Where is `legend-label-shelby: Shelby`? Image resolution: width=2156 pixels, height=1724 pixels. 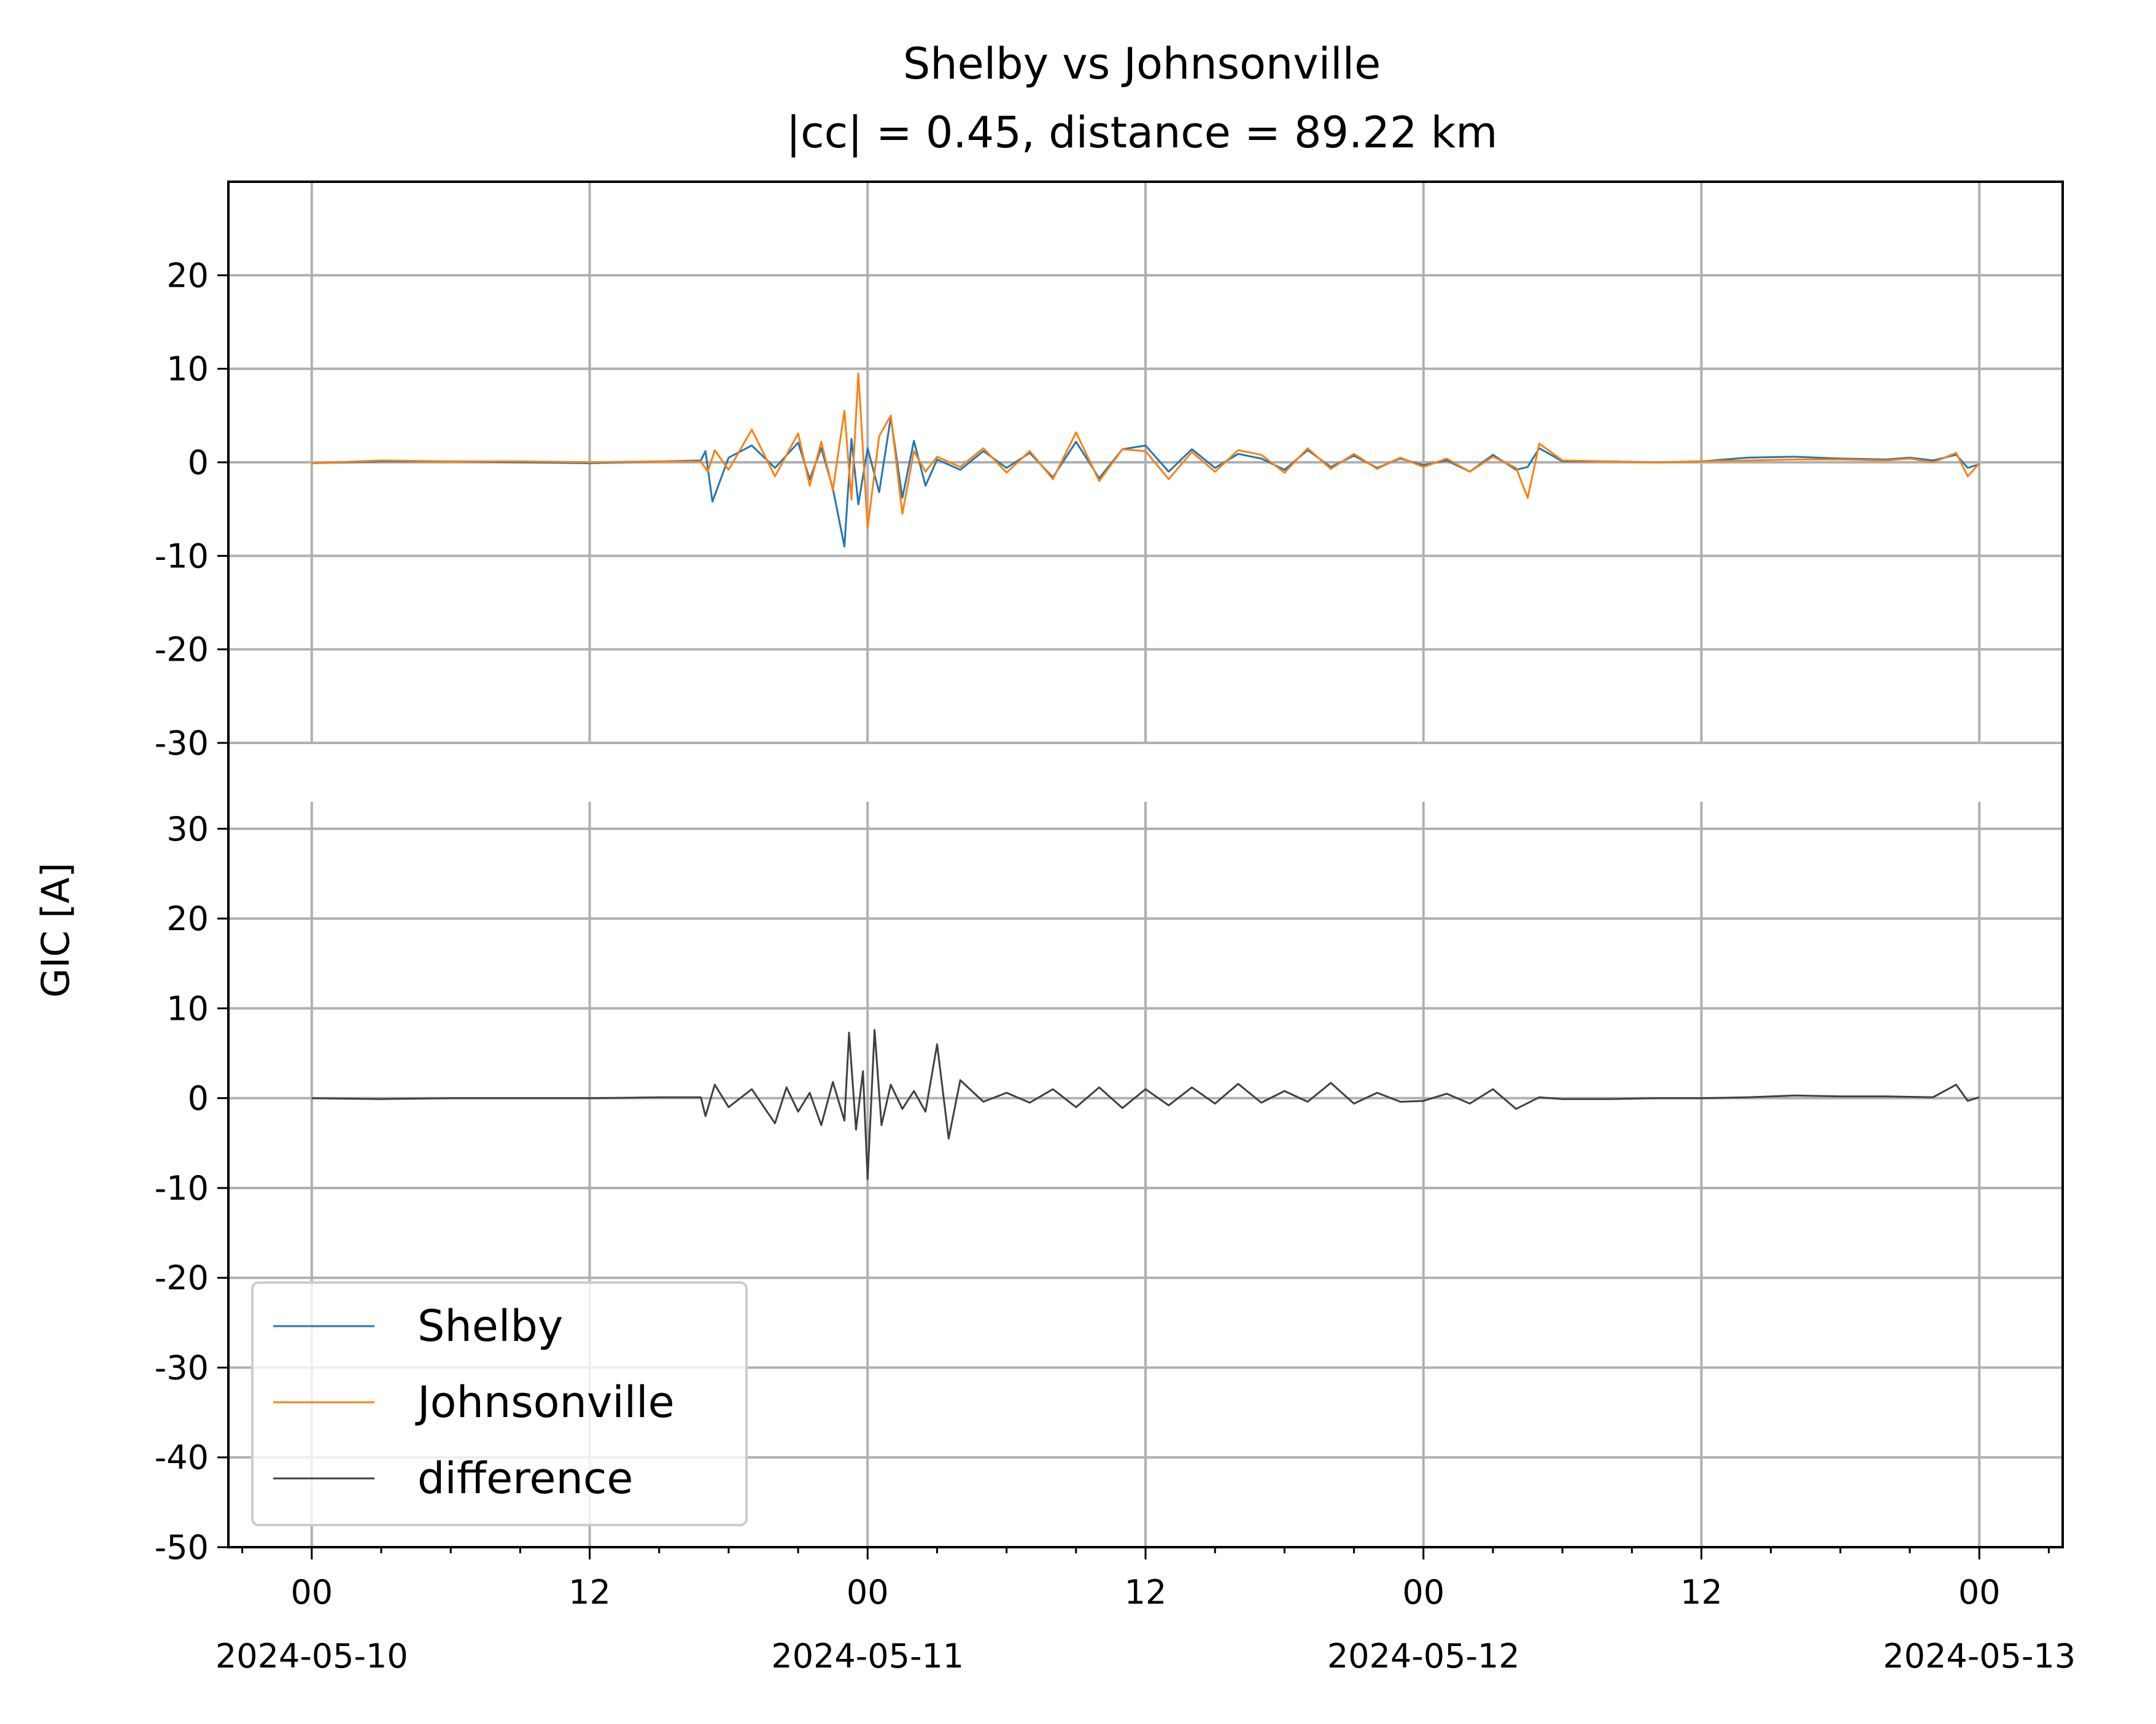
legend-label-shelby: Shelby is located at coordinates (490, 1326).